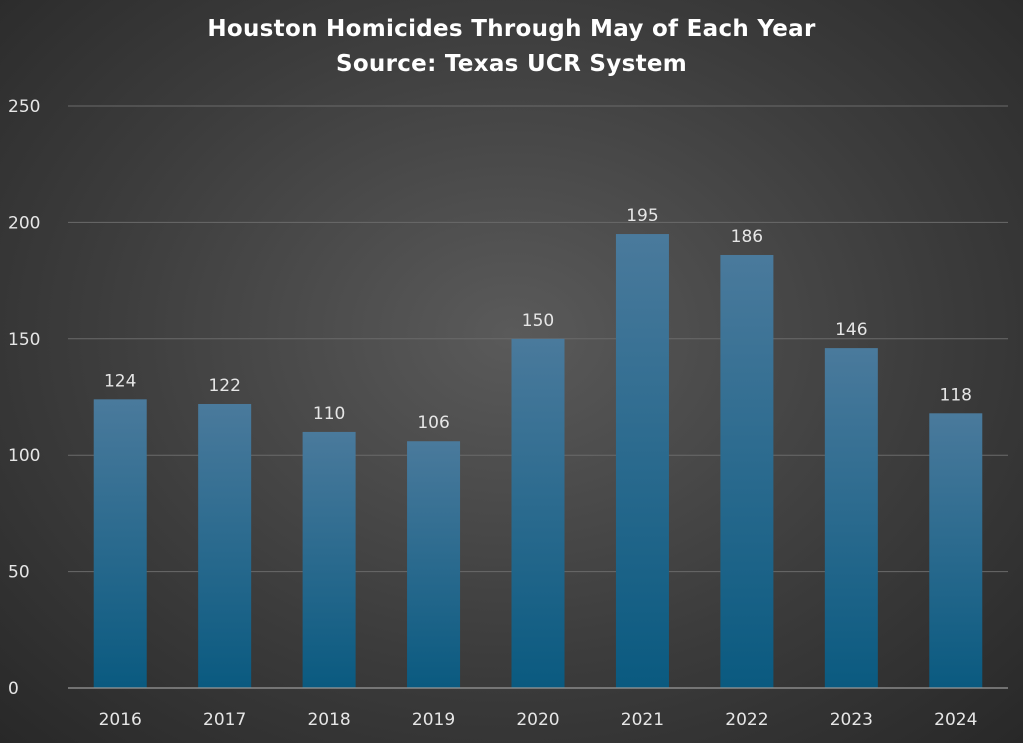 The height and width of the screenshot is (743, 1023). I want to click on y-tick-label: 200, so click(24, 223).